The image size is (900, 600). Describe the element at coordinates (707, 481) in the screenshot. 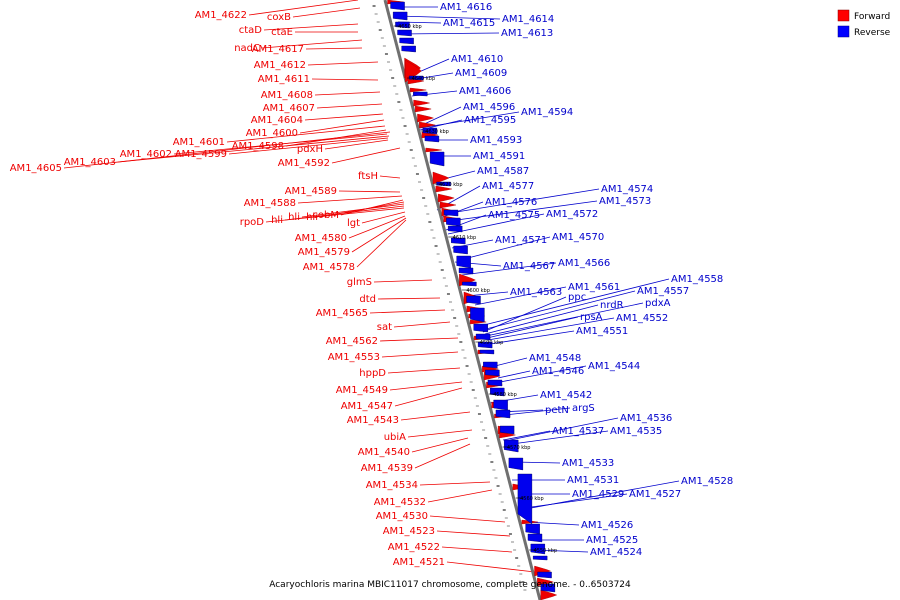

I see `reverse-gene-label: AM1_4528` at that location.